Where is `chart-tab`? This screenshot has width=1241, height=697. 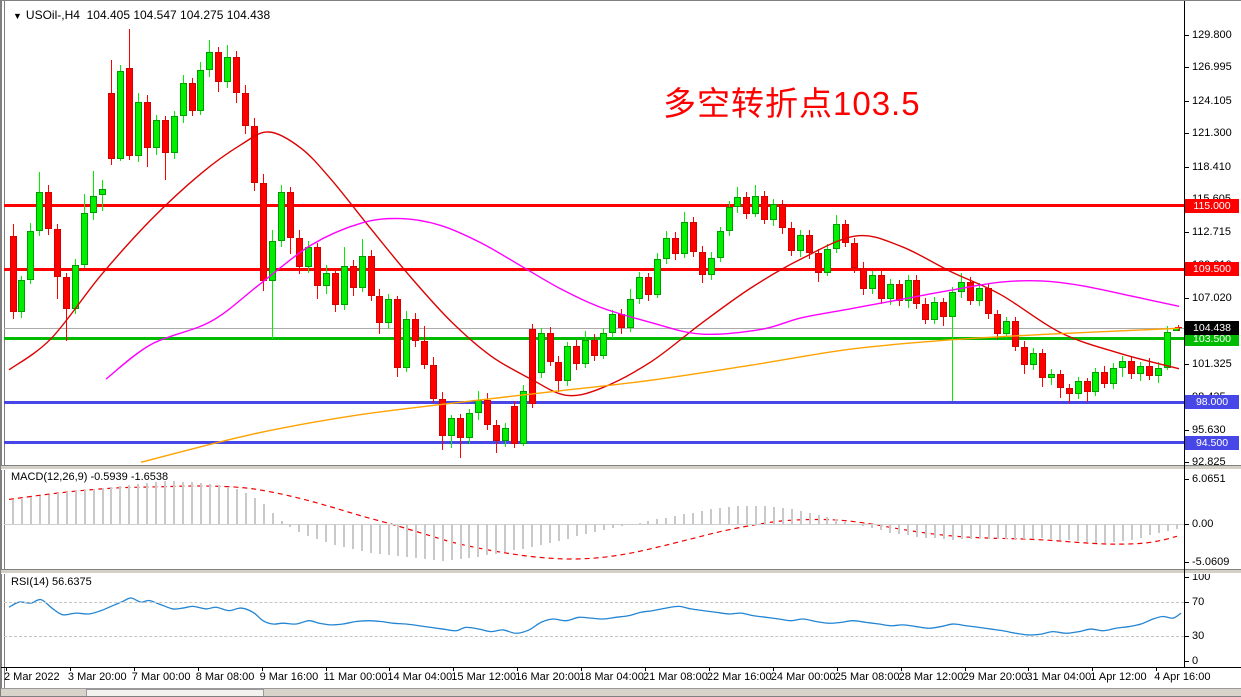 chart-tab is located at coordinates (175, 692).